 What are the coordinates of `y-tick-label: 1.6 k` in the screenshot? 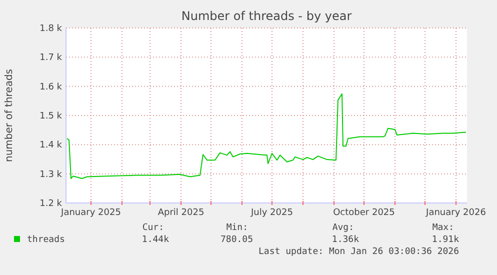 It's located at (51, 87).